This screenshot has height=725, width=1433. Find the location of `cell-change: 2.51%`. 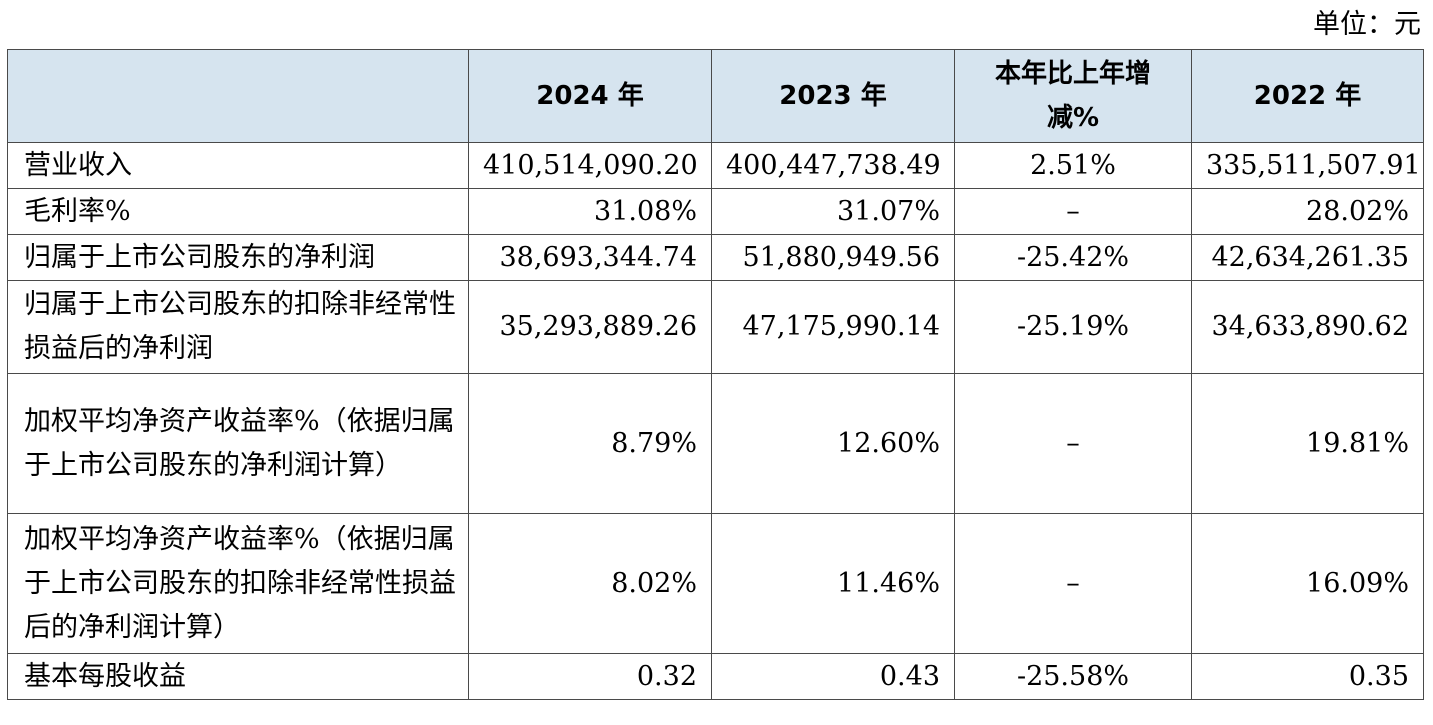

cell-change: 2.51% is located at coordinates (1073, 165).